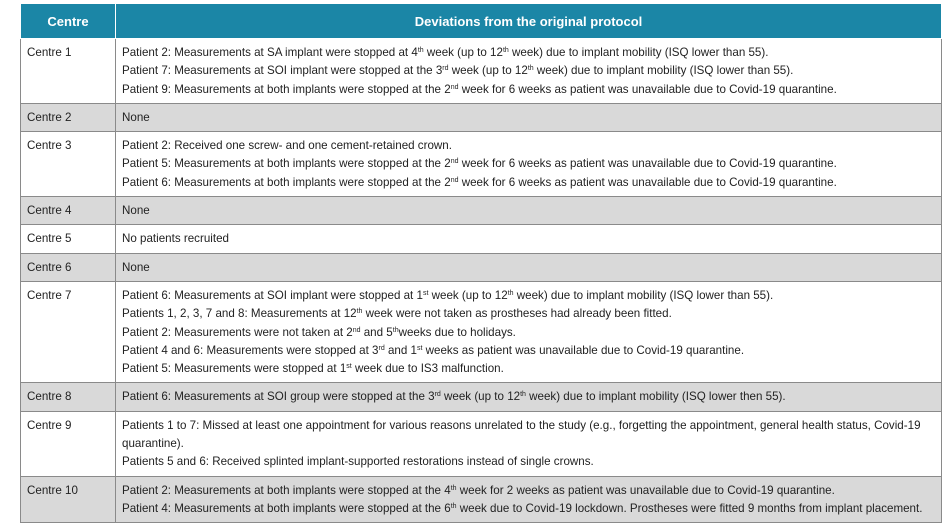 The width and height of the screenshot is (946, 523). What do you see at coordinates (68, 332) in the screenshot?
I see `centre-cell: Centre 7` at bounding box center [68, 332].